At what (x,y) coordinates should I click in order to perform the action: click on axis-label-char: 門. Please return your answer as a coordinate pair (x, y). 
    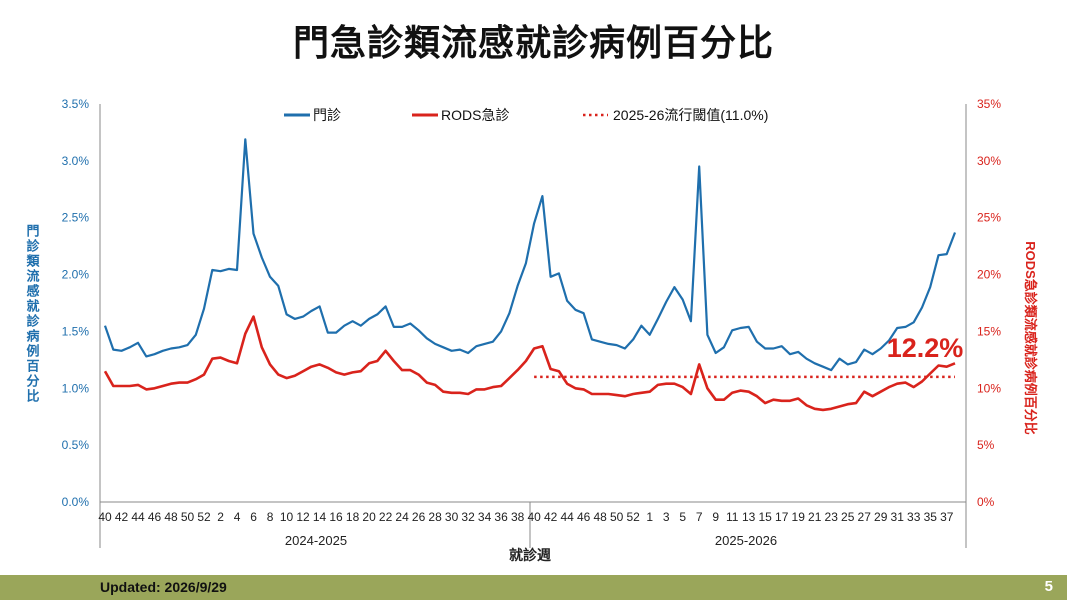
    Looking at the image, I should click on (32, 231).